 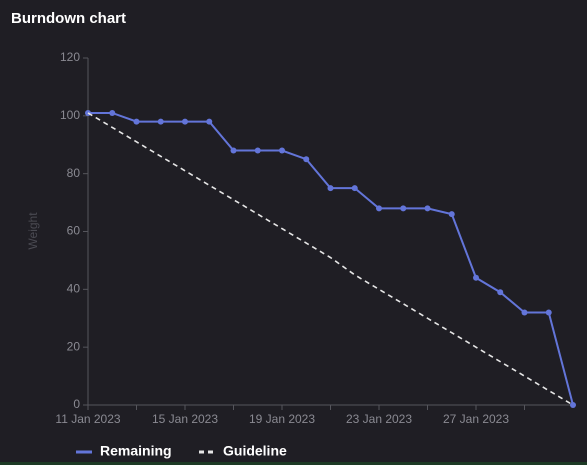 I want to click on legend-label: Guideline, so click(x=255, y=451).